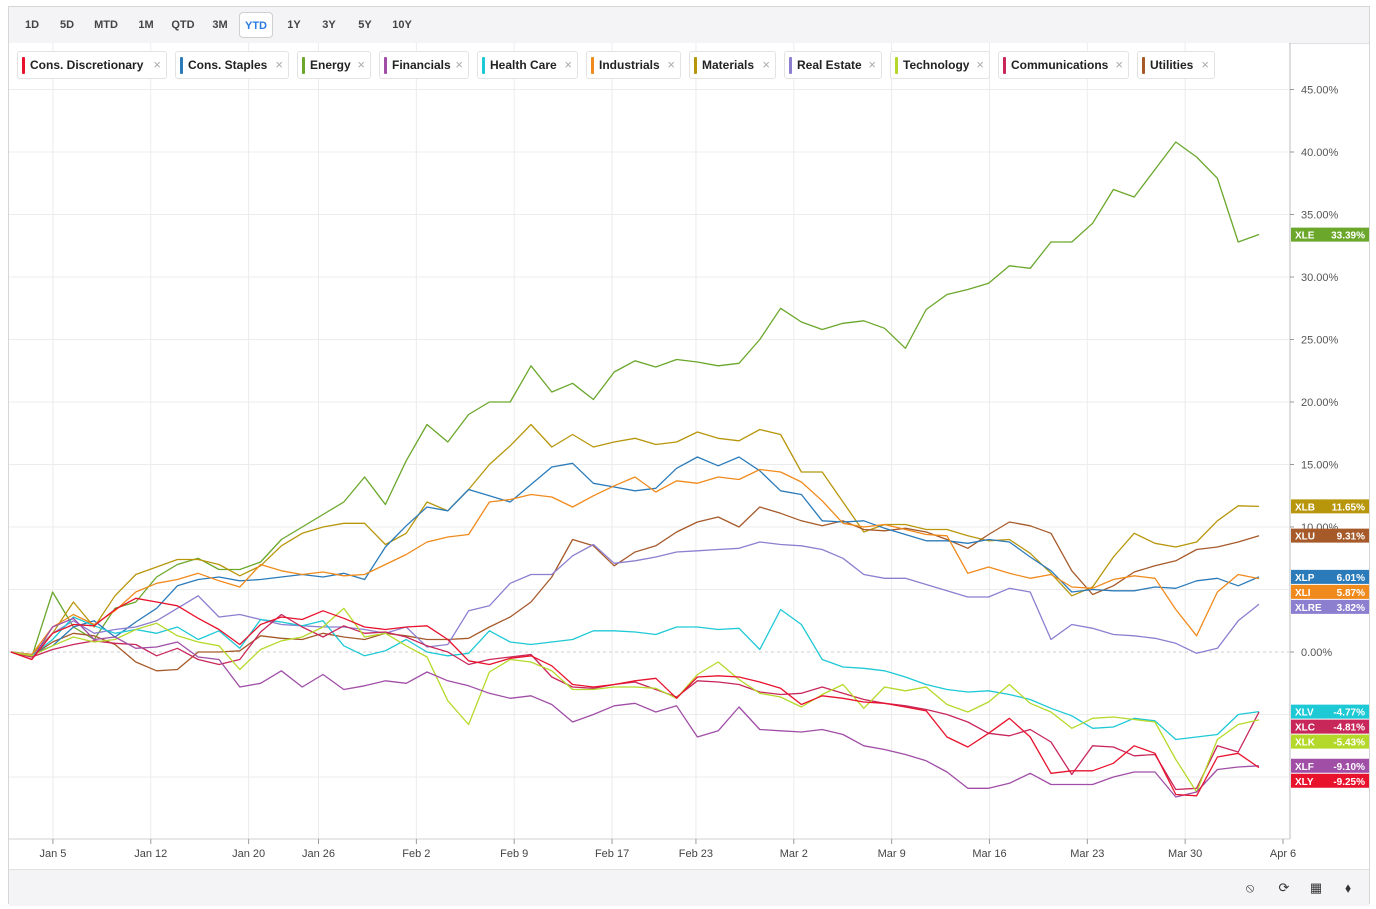 The height and width of the screenshot is (909, 1376). I want to click on legend-chip-materials: Materials ×, so click(732, 65).